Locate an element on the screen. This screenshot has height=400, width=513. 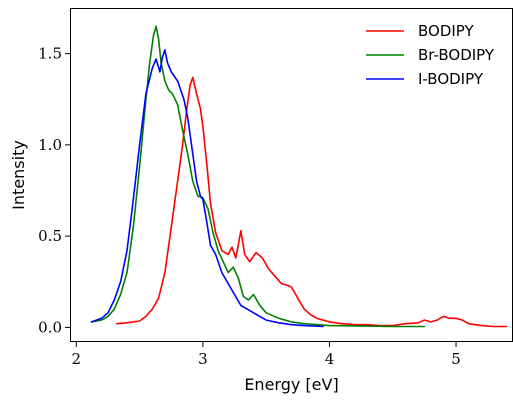
x-tick-label: 3 is located at coordinates (203, 359).